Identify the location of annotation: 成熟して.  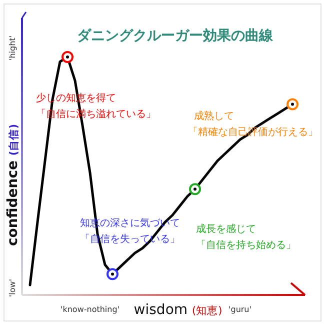
(214, 116).